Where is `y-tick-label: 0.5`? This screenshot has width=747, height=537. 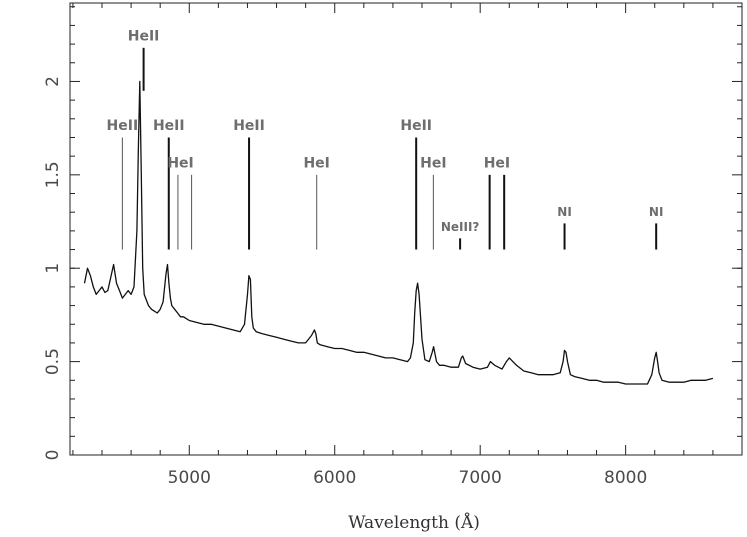 y-tick-label: 0.5 is located at coordinates (53, 361).